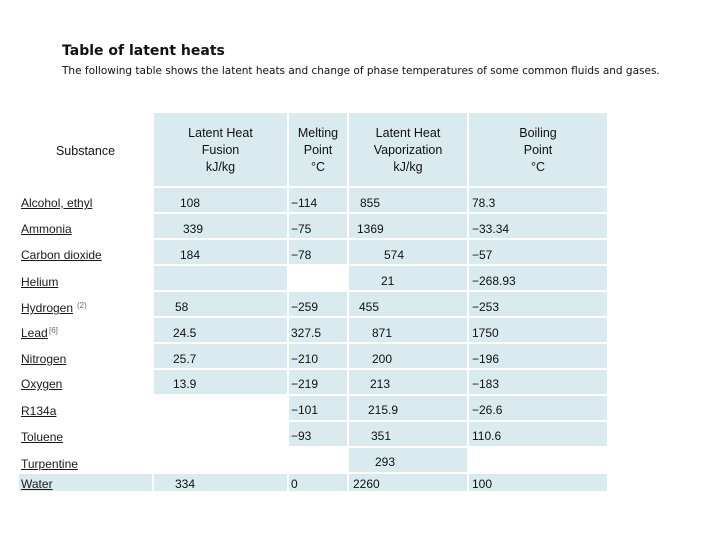 Image resolution: width=720 pixels, height=540 pixels. What do you see at coordinates (82, 305) in the screenshot?
I see `footnote-marker: (2)` at bounding box center [82, 305].